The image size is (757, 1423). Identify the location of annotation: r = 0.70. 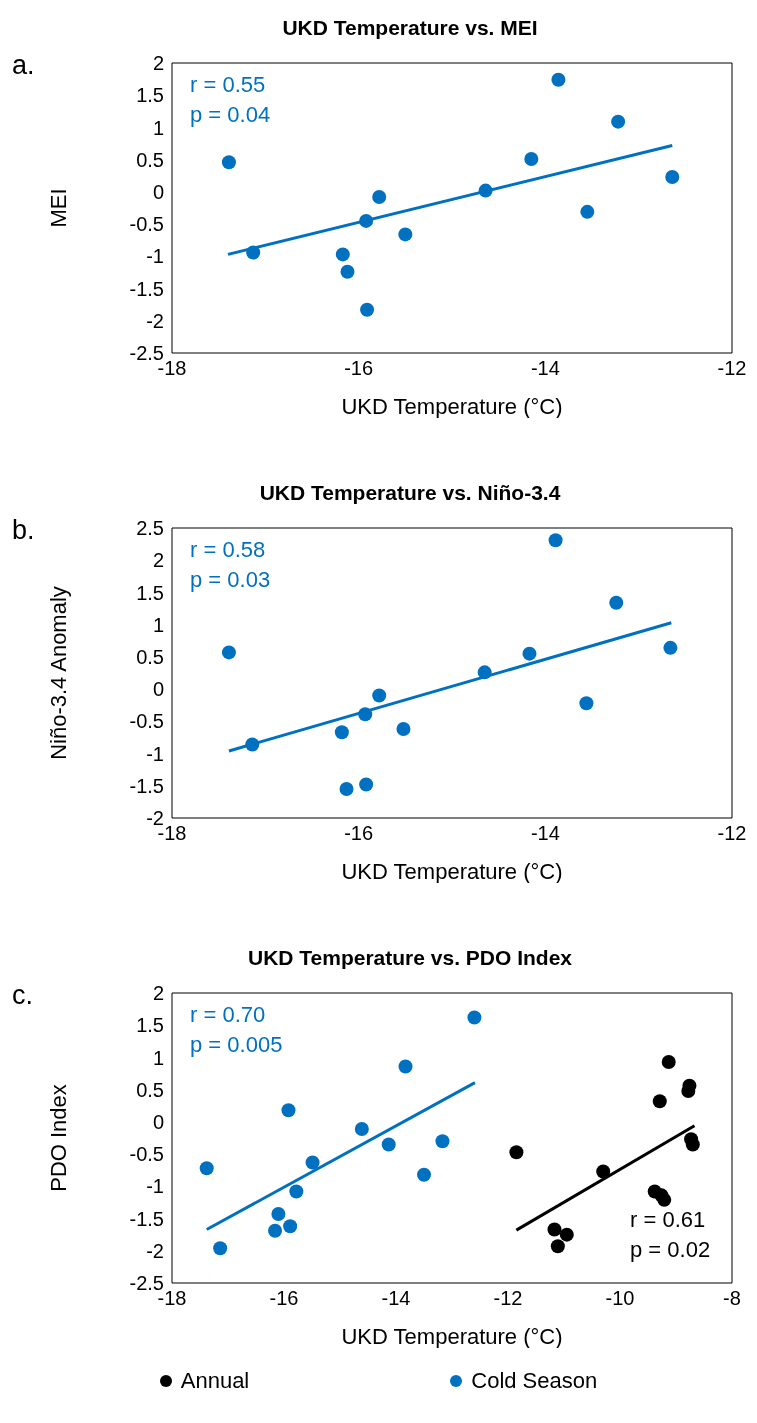
(228, 1015).